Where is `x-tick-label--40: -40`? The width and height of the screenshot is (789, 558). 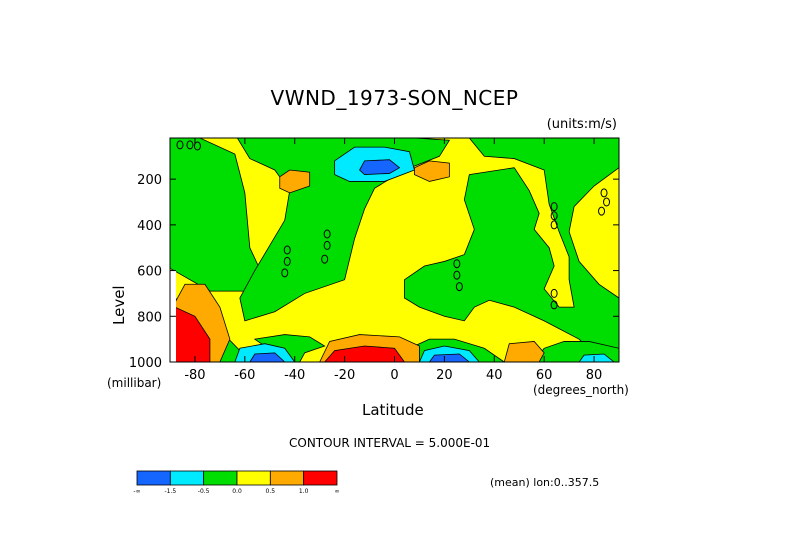
x-tick-label--40: -40 is located at coordinates (294, 375).